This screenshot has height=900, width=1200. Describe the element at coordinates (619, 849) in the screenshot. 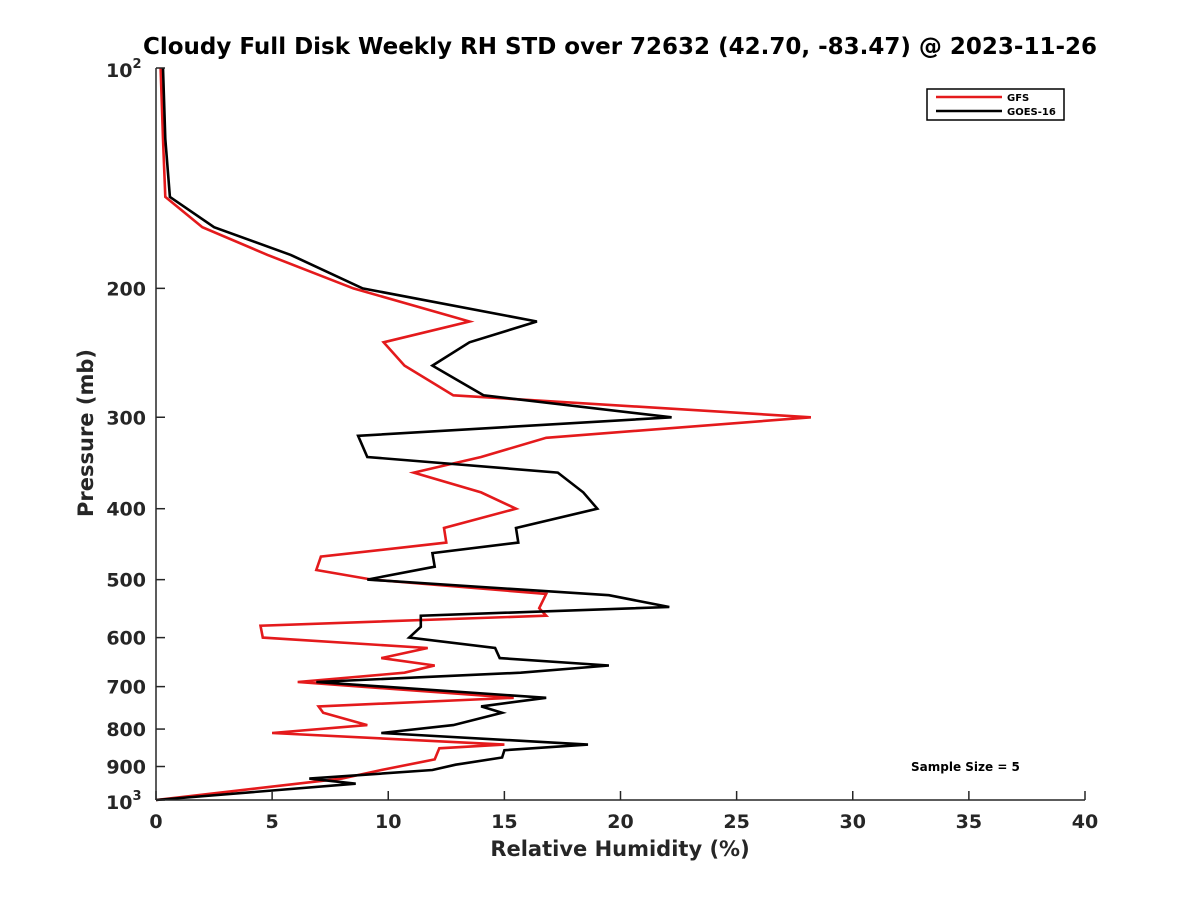

I see `x-axis-label: Relative Humidity (%)` at that location.